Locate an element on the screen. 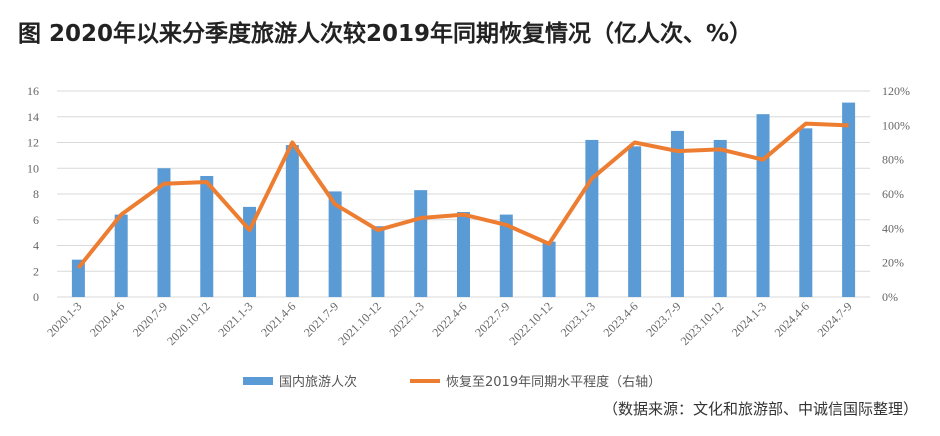 The image size is (940, 436). bar-2023.7-9 is located at coordinates (677, 213).